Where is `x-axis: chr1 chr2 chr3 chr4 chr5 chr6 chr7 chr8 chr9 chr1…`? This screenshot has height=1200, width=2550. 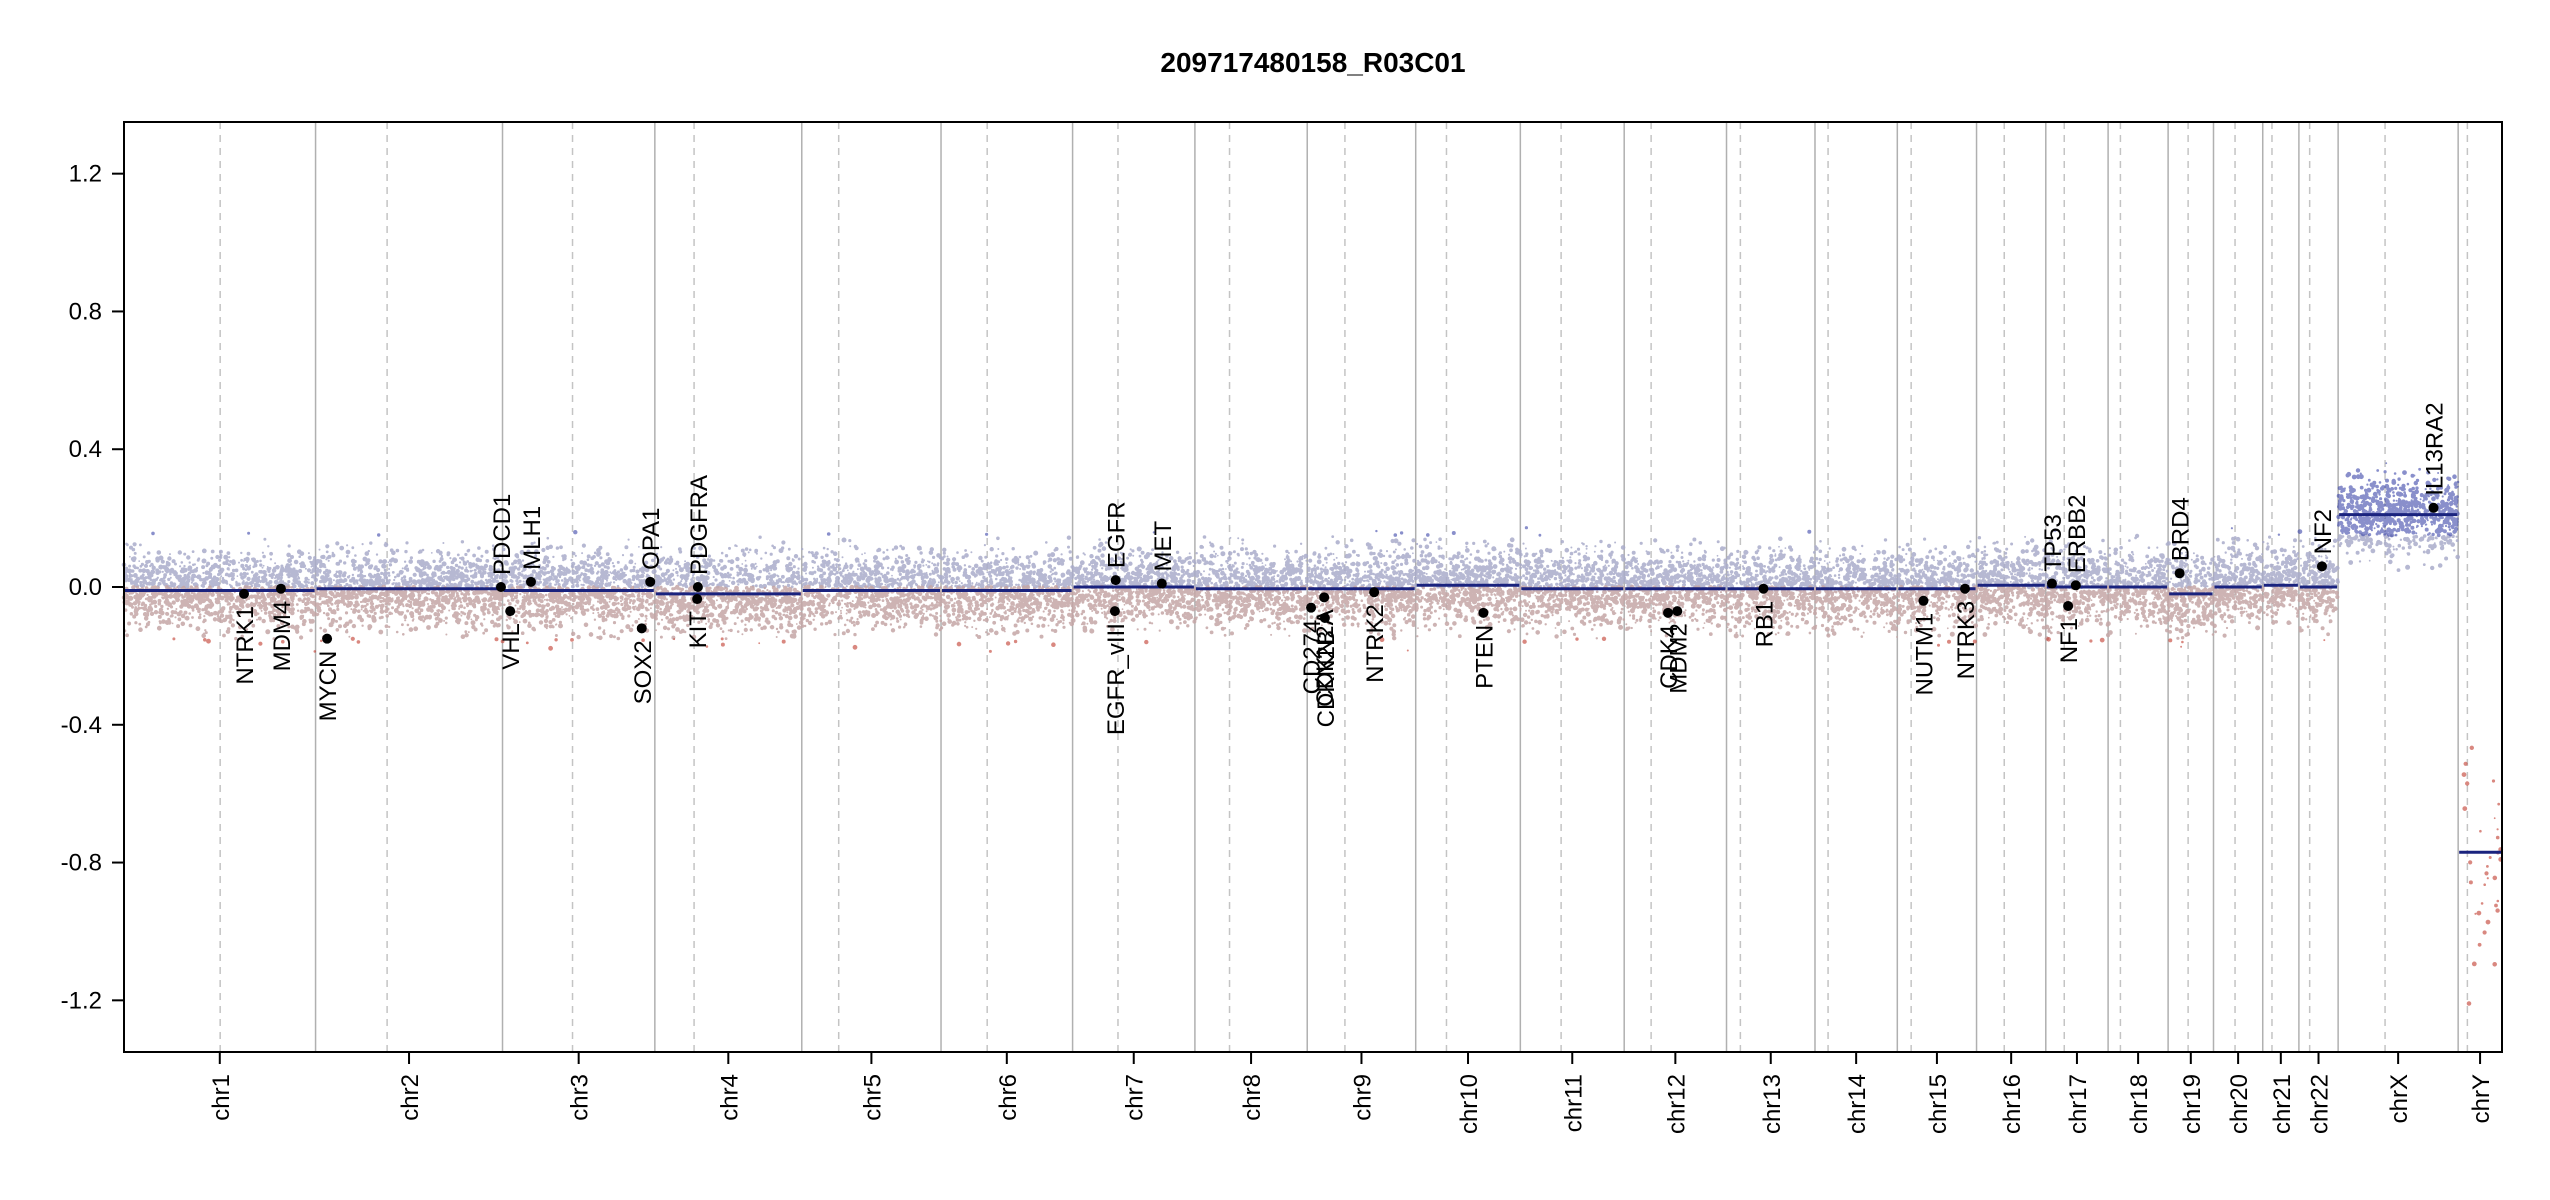 x-axis: chr1 chr2 chr3 chr4 chr5 chr6 chr7 chr8 chr9 chr1… is located at coordinates (1351, 1093).